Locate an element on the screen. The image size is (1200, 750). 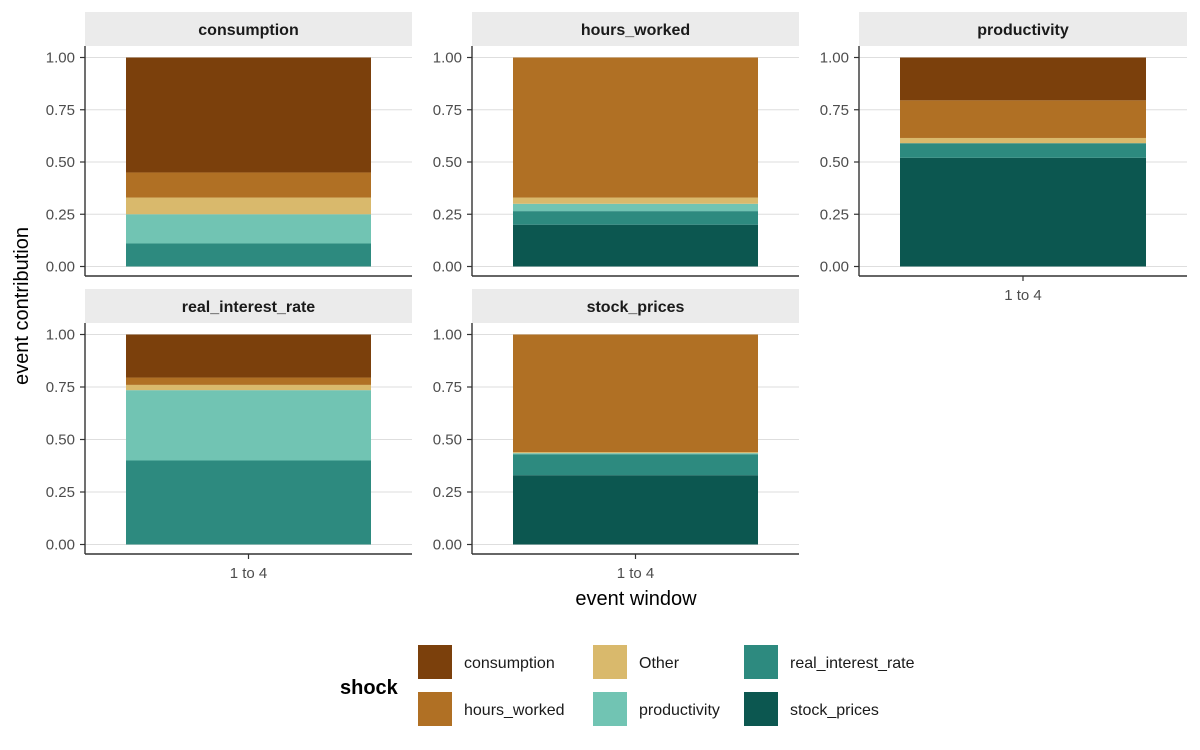
facet-strip-label: hours_worked is located at coordinates (635, 30).